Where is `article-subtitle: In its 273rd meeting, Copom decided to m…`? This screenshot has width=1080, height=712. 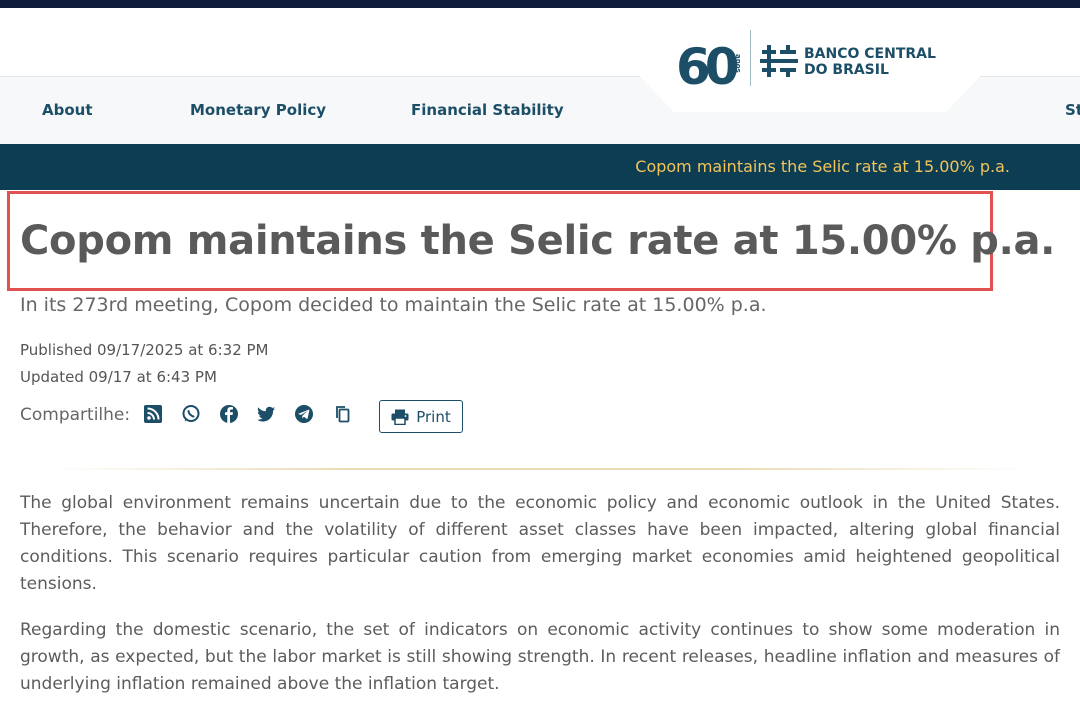
article-subtitle: In its 273rd meeting, Copom decided to m… is located at coordinates (393, 305).